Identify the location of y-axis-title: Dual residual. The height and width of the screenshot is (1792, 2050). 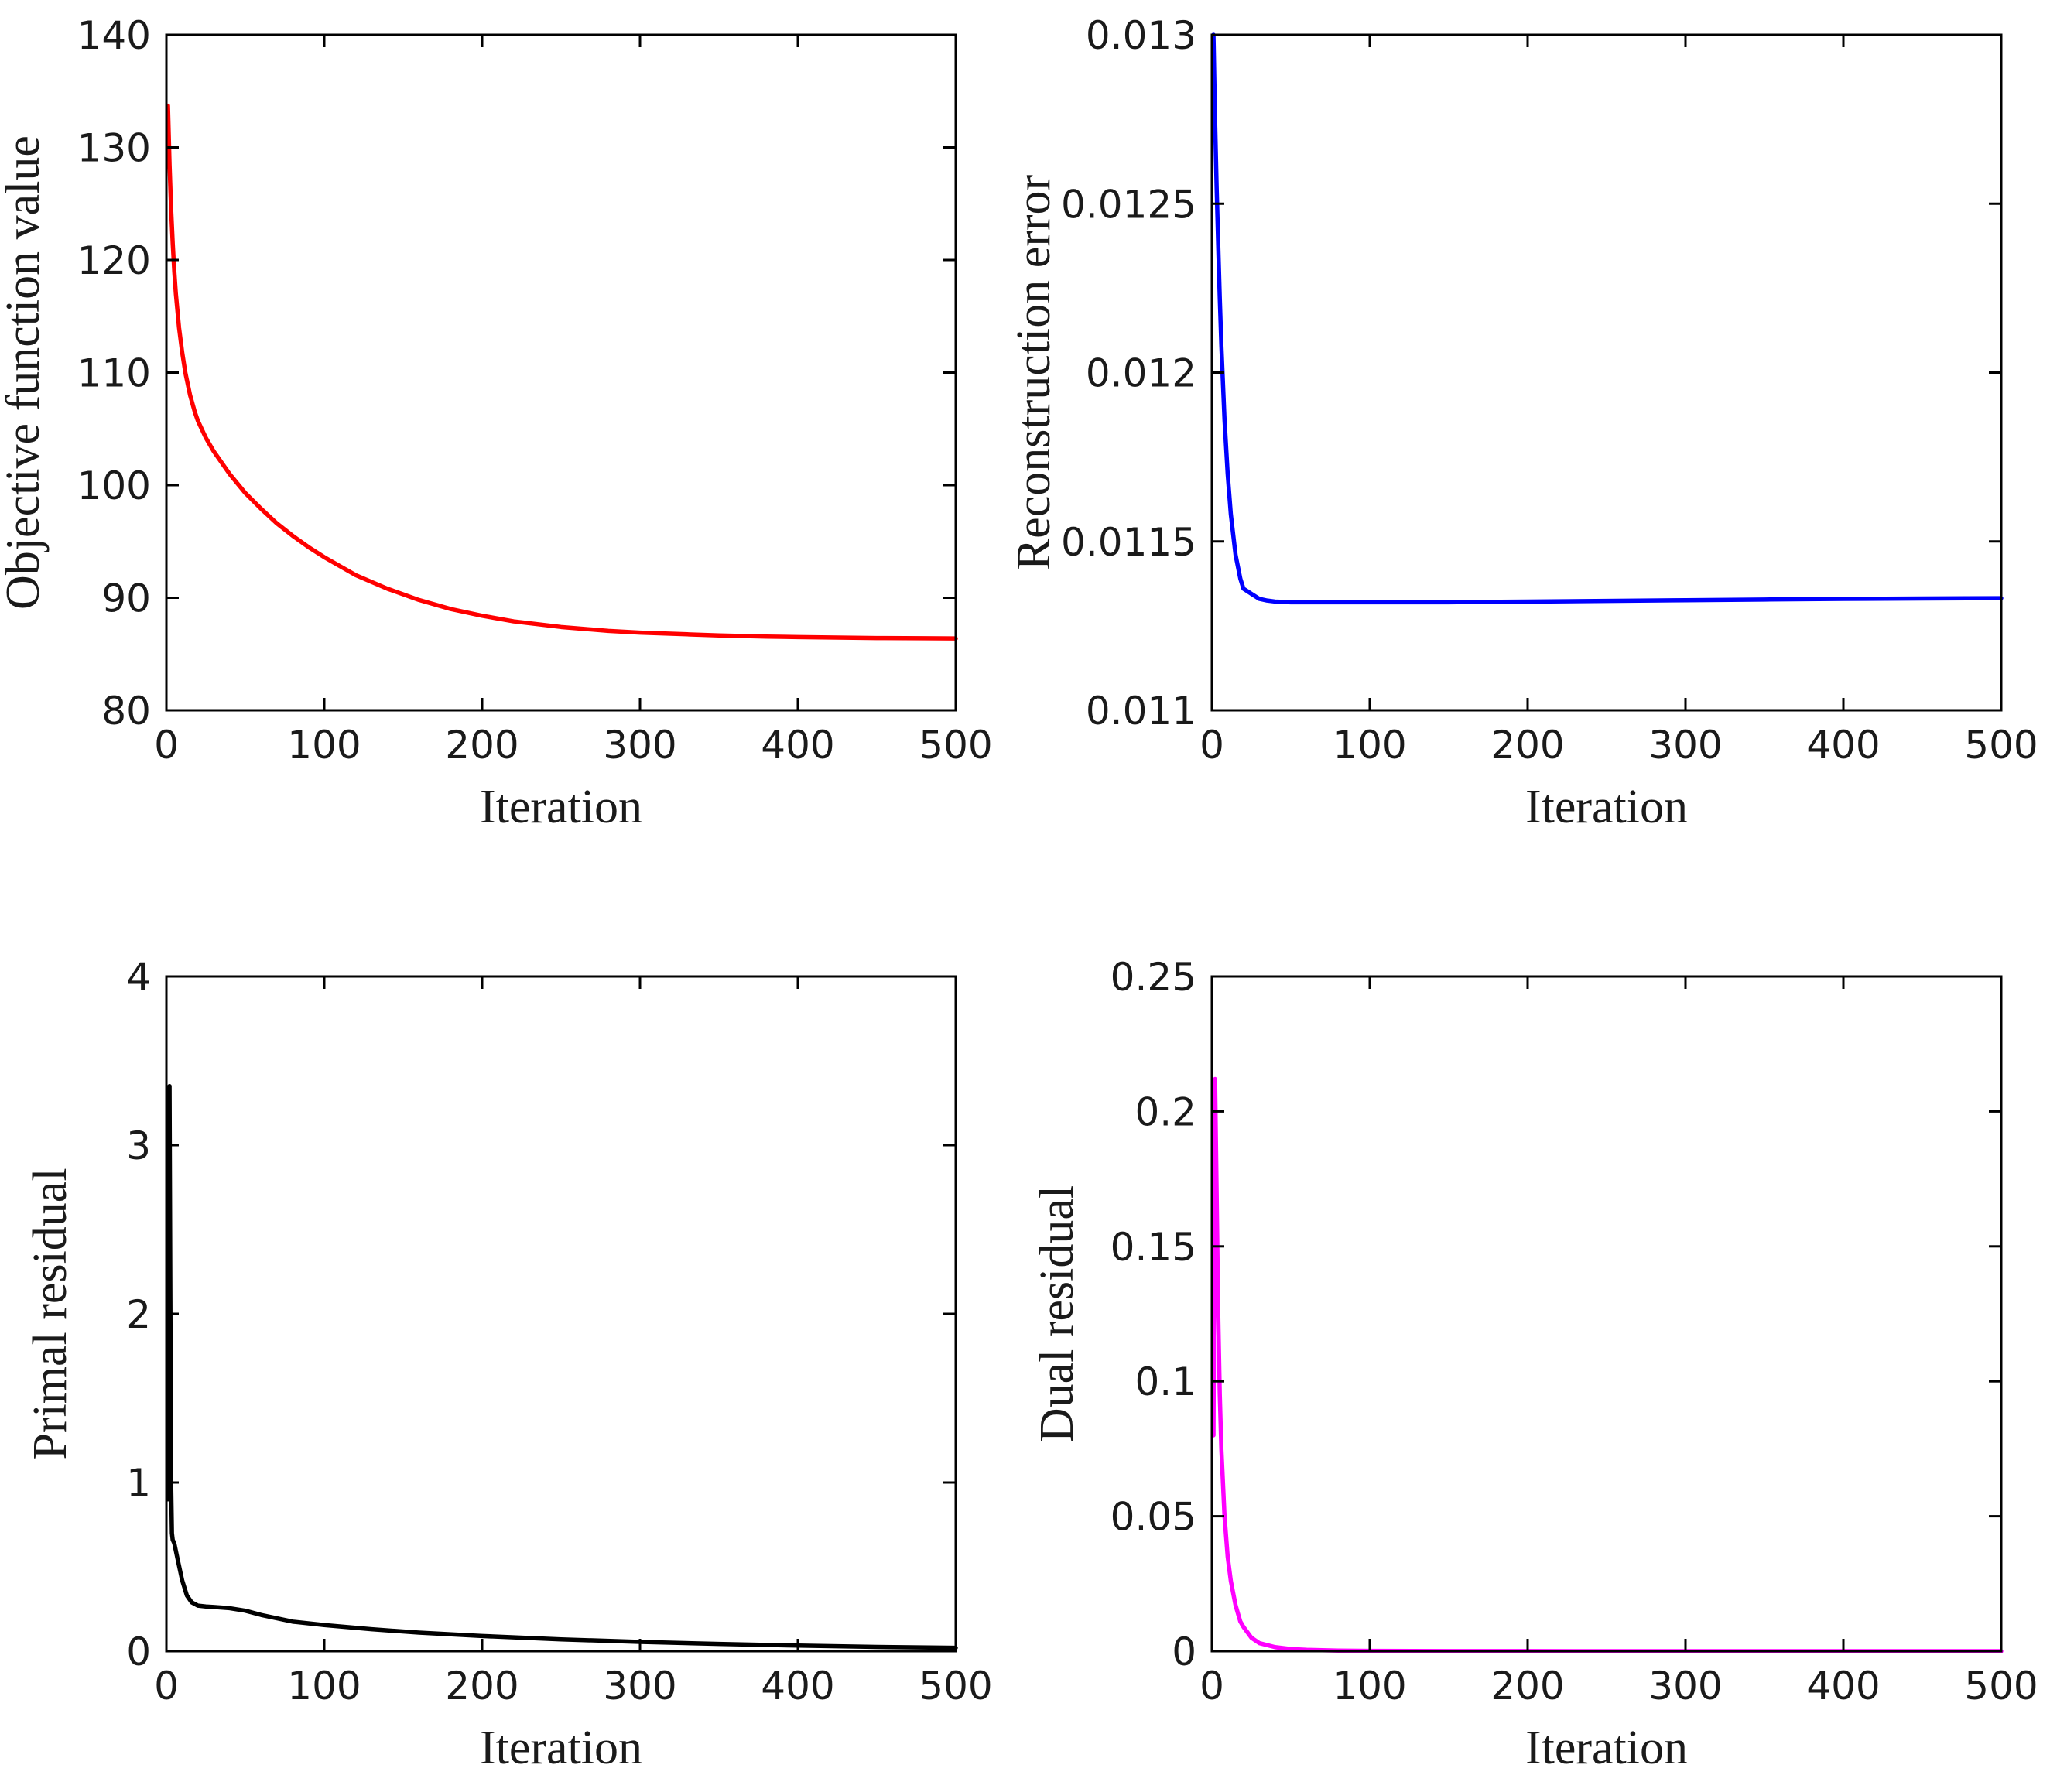
(1057, 1313).